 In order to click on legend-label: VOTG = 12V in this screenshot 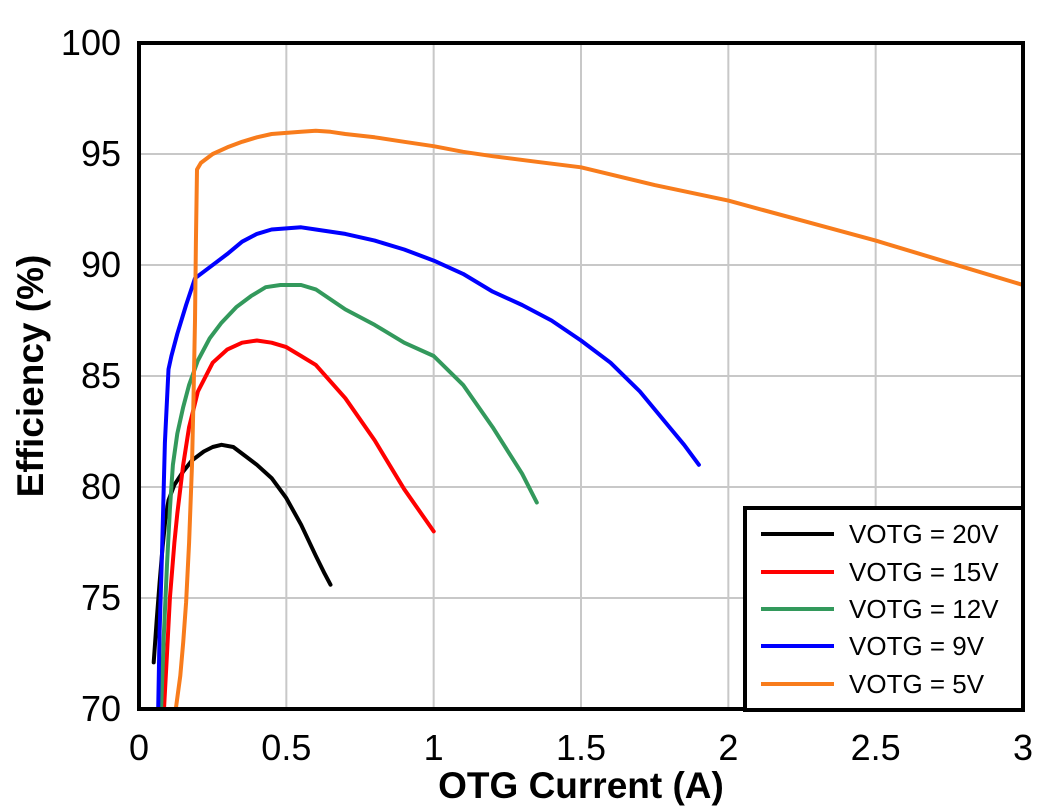, I will do `click(924, 608)`.